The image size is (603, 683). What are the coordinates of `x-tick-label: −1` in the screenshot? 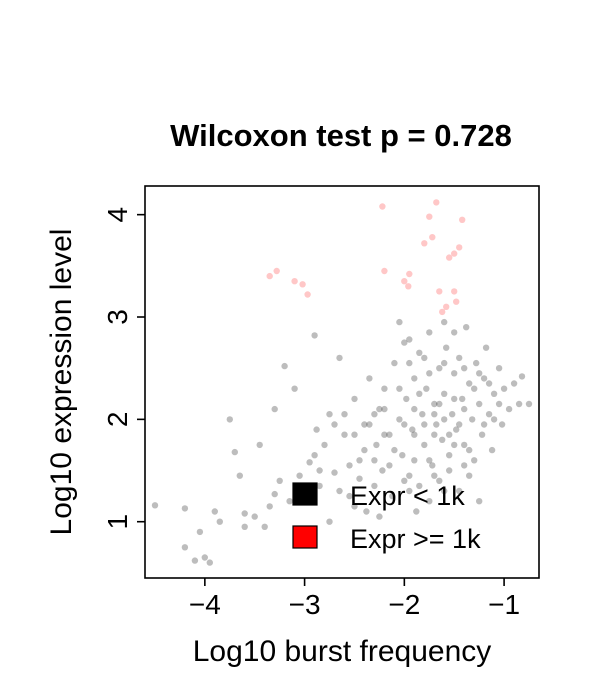 It's located at (504, 604).